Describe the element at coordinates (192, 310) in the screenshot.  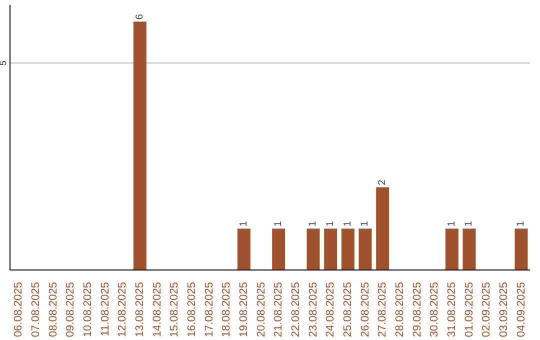
I see `x-tick-label: 16.08.2025` at that location.